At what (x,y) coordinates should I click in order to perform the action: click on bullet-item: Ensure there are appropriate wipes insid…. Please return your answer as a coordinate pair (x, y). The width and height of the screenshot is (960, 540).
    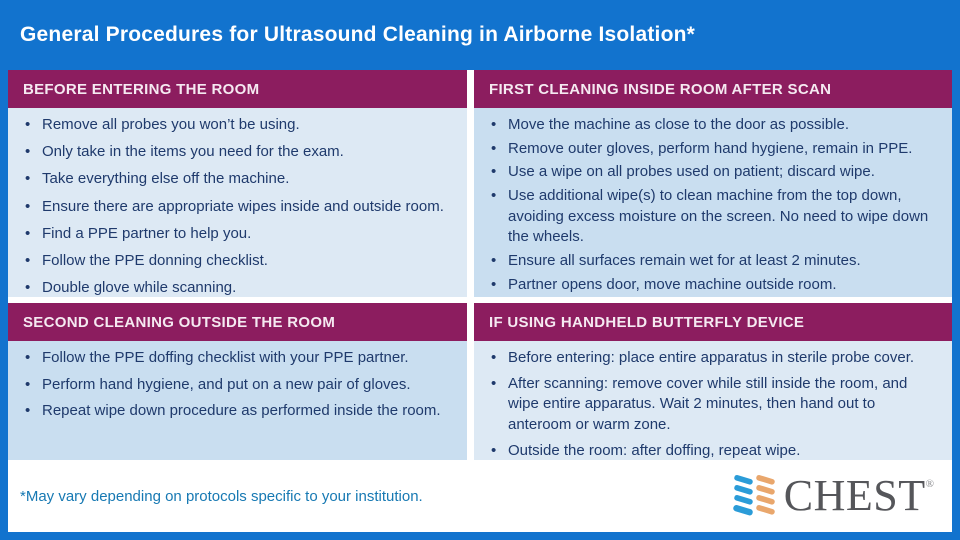
    Looking at the image, I should click on (241, 207).